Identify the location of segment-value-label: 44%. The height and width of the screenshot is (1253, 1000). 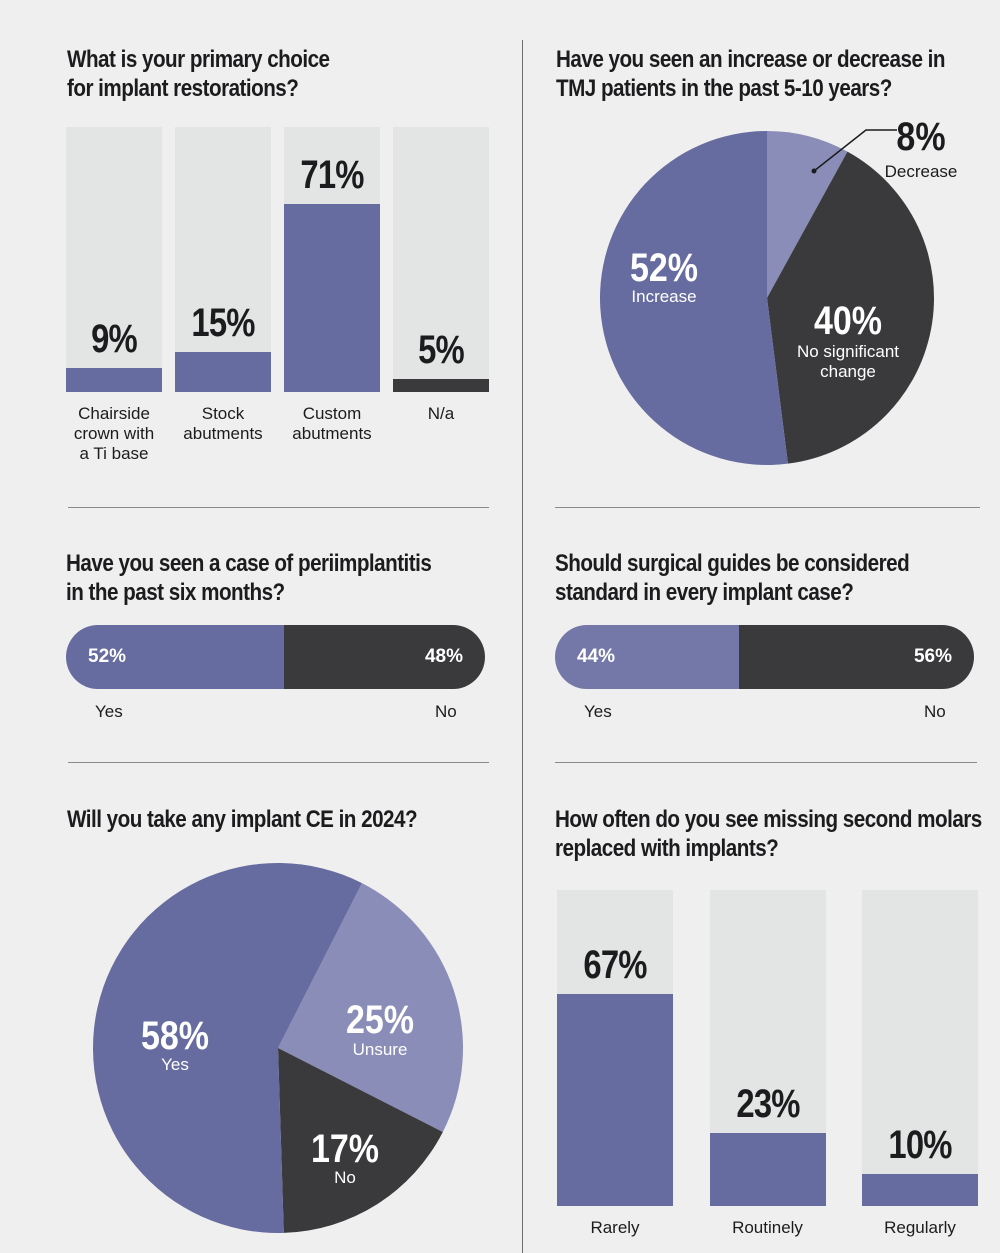
(596, 656).